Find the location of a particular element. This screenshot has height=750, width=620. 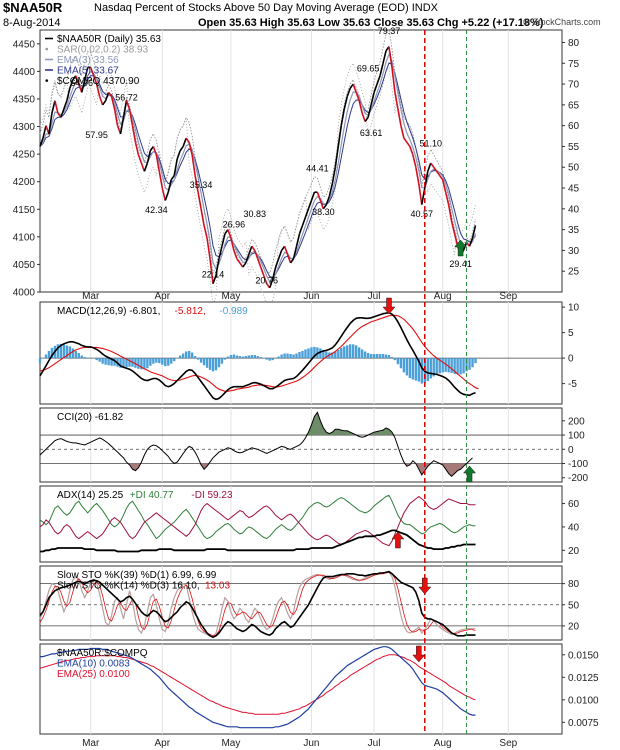

right-tick-label: 60 is located at coordinates (574, 504).